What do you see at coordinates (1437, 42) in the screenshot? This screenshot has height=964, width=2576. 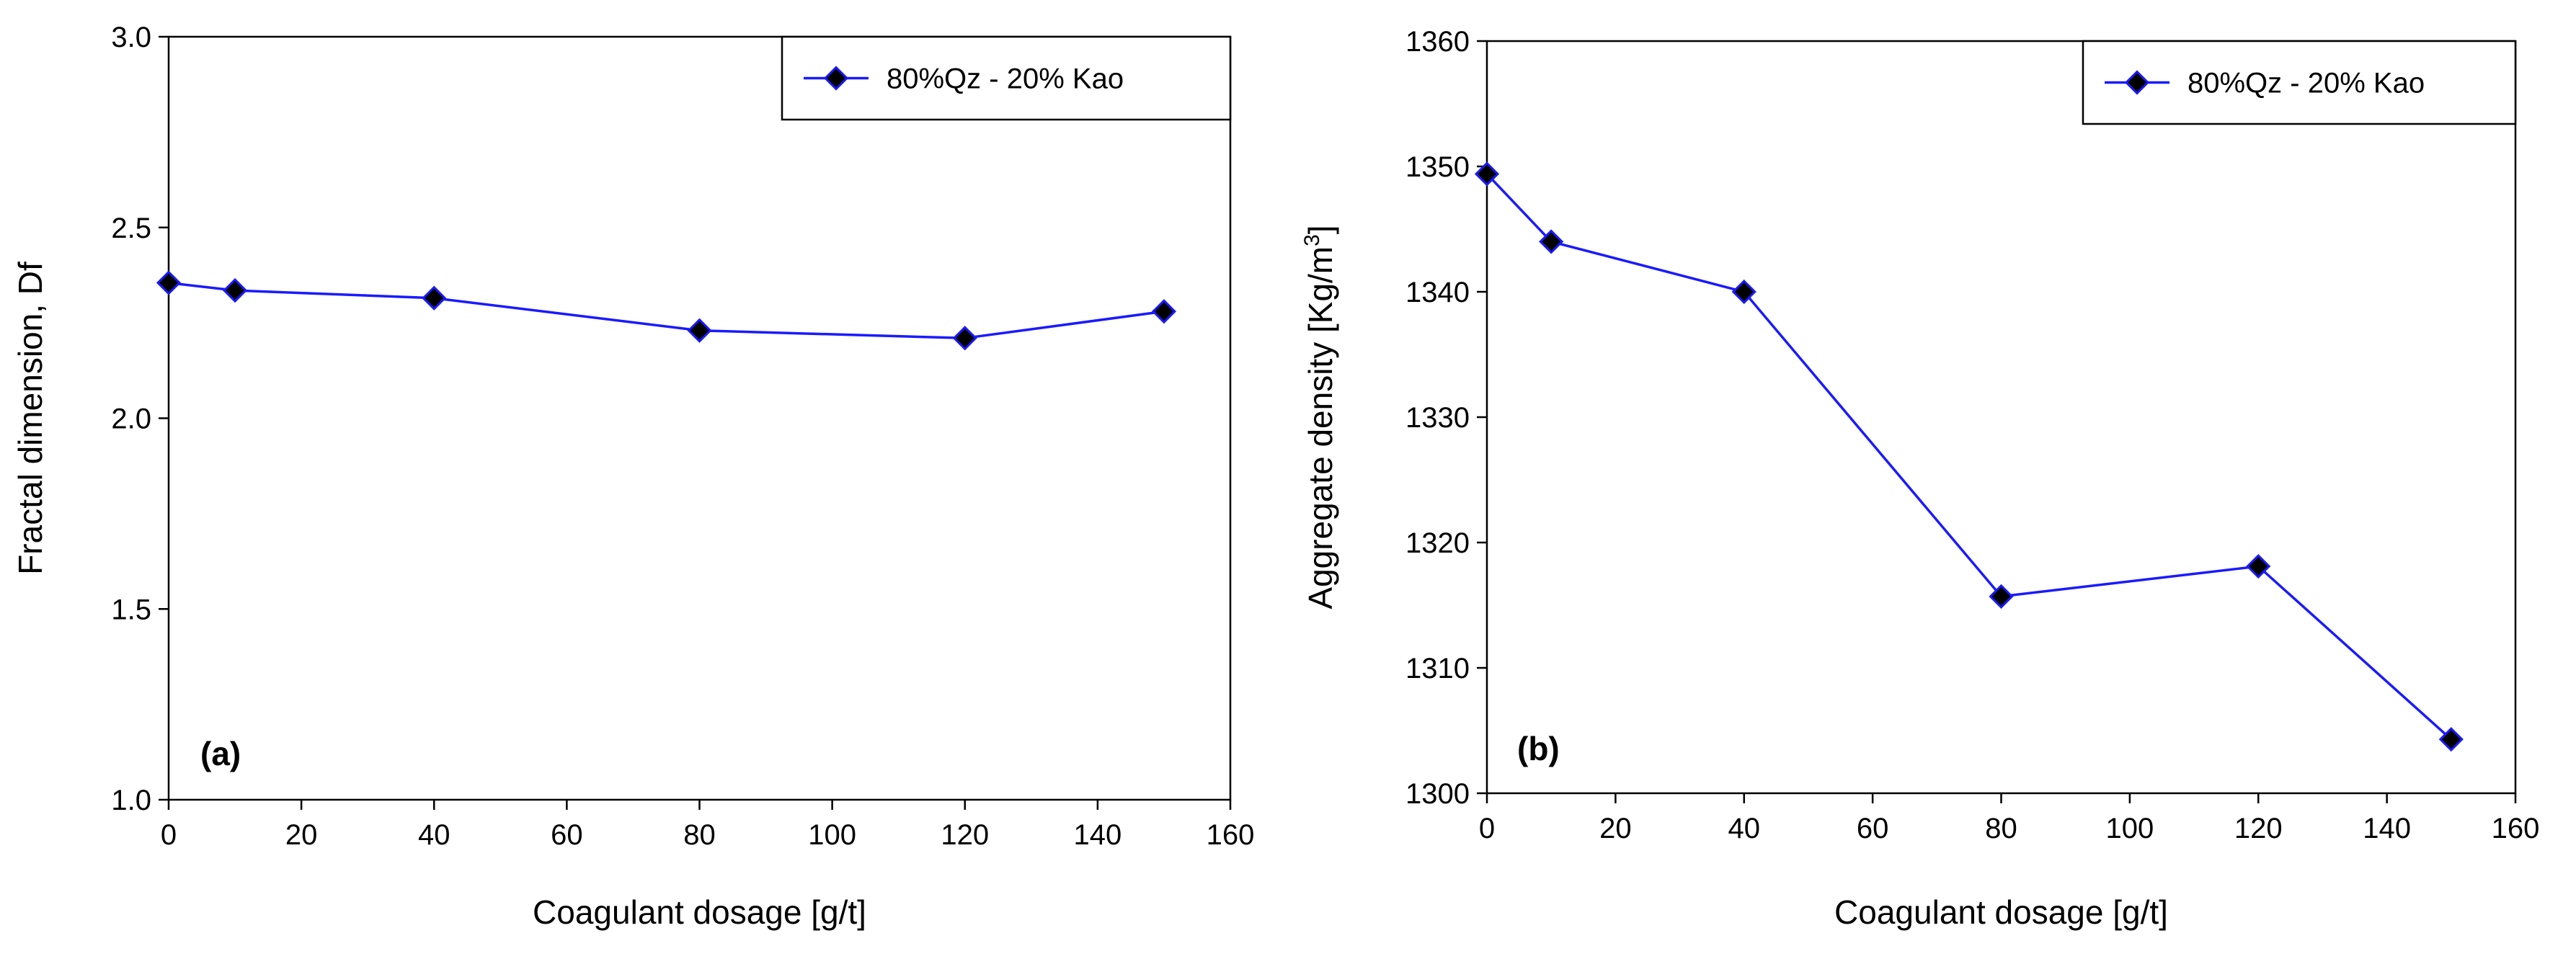 I see `y-tick-label: 1360` at bounding box center [1437, 42].